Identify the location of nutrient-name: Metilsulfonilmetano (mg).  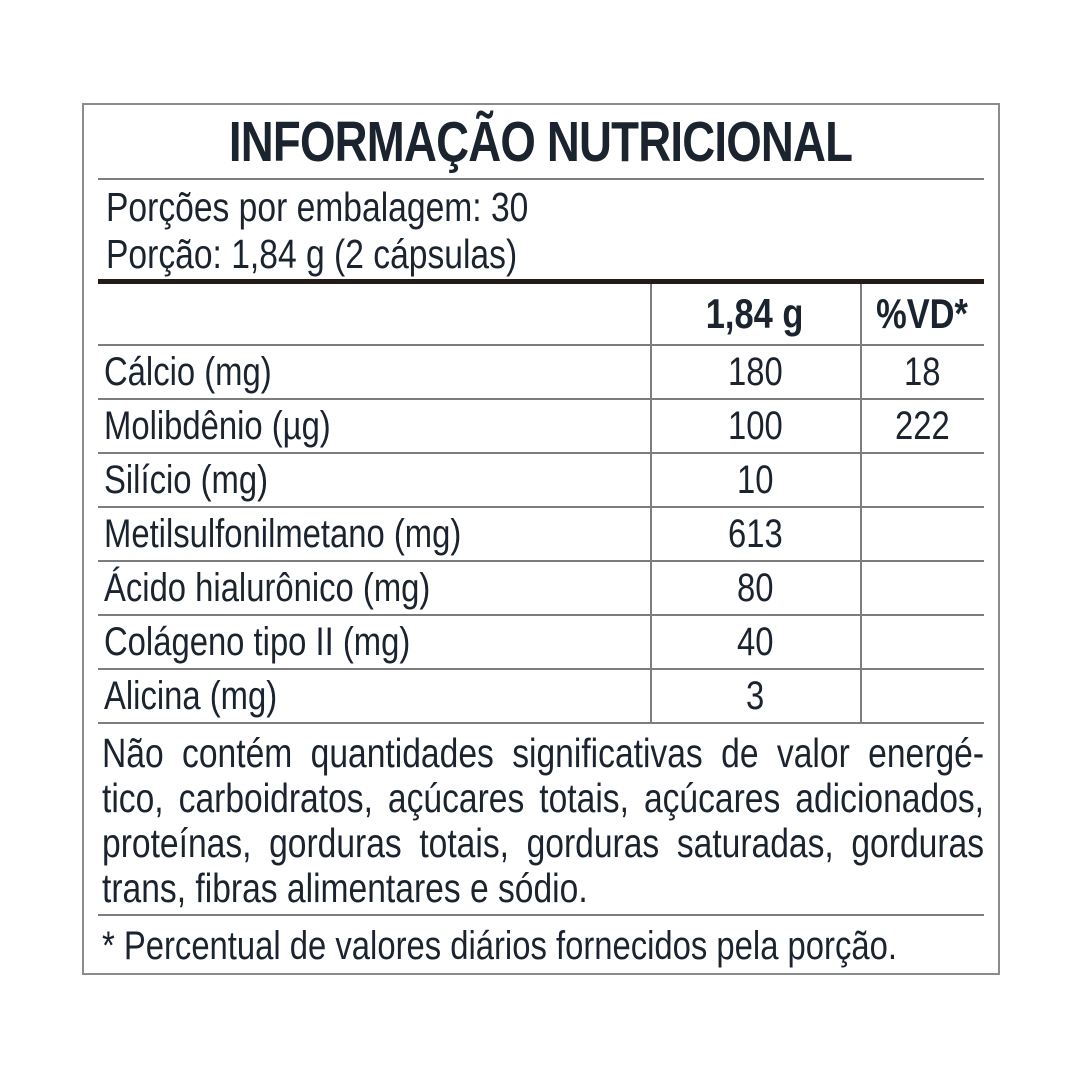
(283, 533).